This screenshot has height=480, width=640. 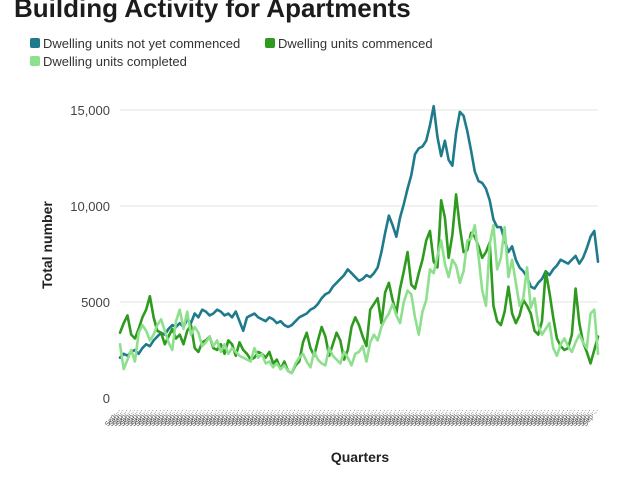 What do you see at coordinates (115, 61) in the screenshot?
I see `legend-label-completed: Dwelling units completed` at bounding box center [115, 61].